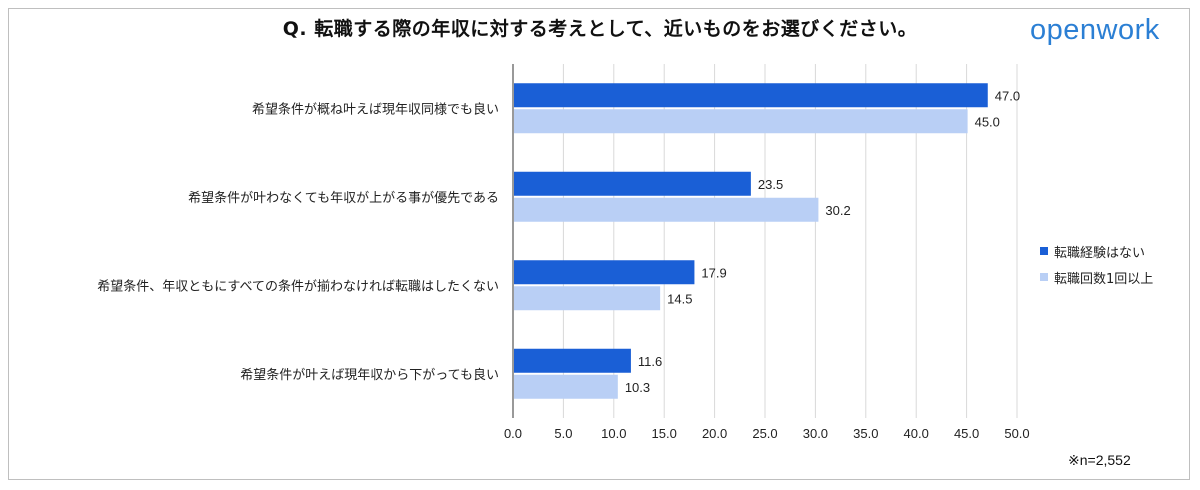 This screenshot has height=490, width=1200. I want to click on x-tick-label: 35.0, so click(865, 433).